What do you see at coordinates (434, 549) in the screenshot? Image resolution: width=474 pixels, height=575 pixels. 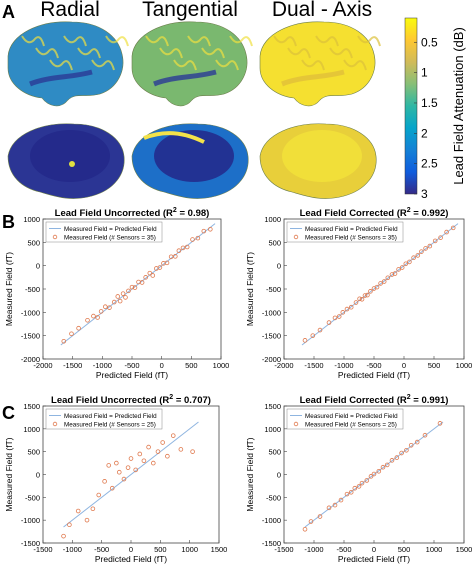 I see `x-tick-label: 1000` at bounding box center [434, 549].